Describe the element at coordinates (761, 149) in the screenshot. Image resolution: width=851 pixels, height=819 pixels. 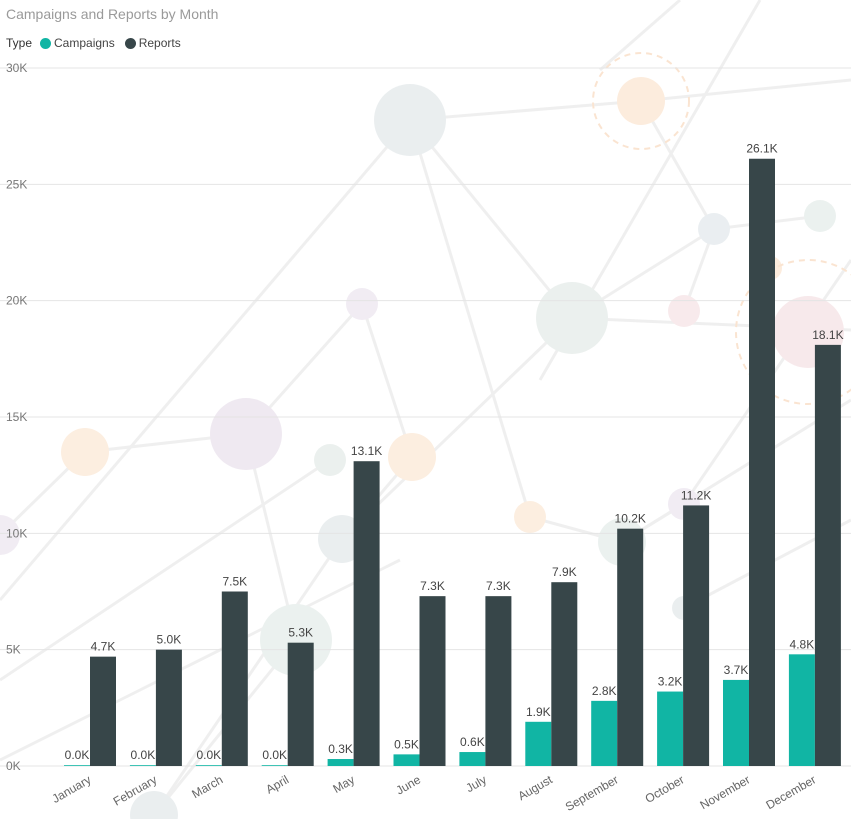
I see `data-label-reports: 26.1K` at that location.